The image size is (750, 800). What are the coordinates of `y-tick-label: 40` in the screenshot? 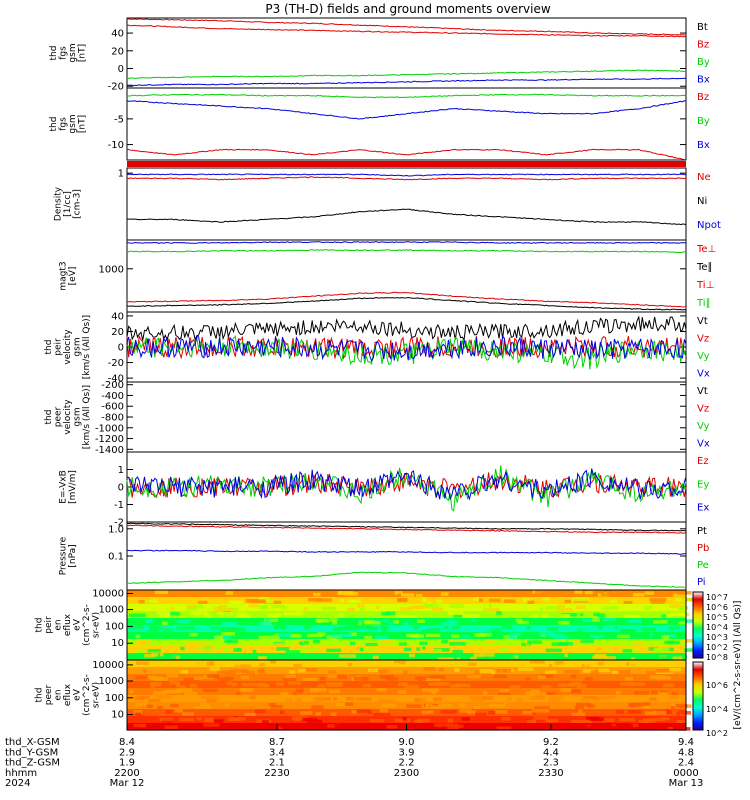 It's located at (117, 34).